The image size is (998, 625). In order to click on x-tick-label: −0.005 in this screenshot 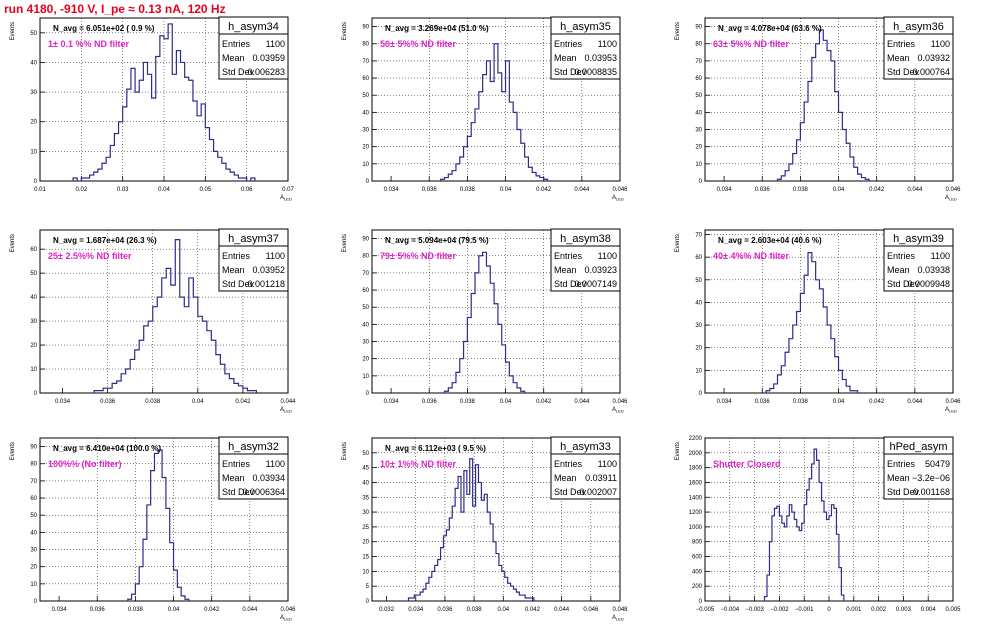, I will do `click(705, 610)`.